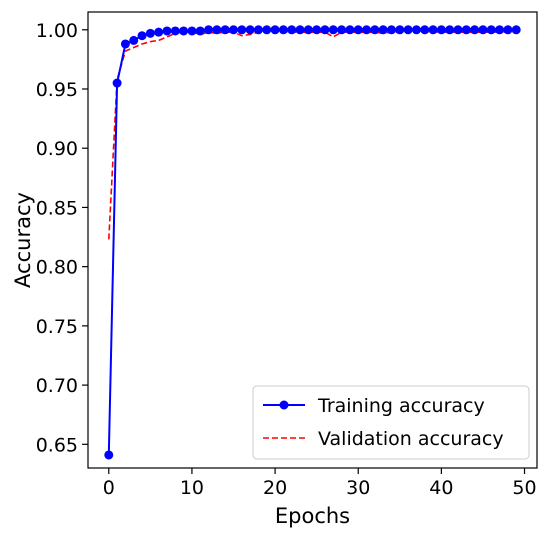  I want to click on x-tick-label: 50, so click(524, 488).